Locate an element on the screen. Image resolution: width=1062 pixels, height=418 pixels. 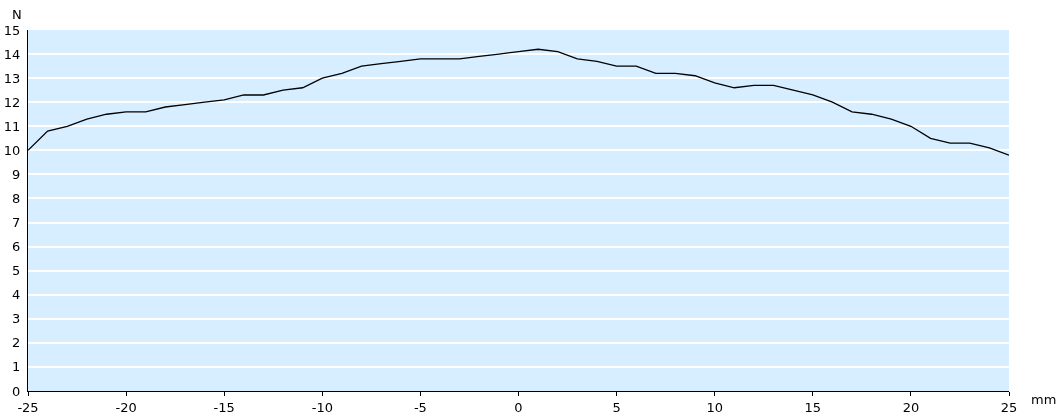
x-tick-label: 15 is located at coordinates (813, 407).